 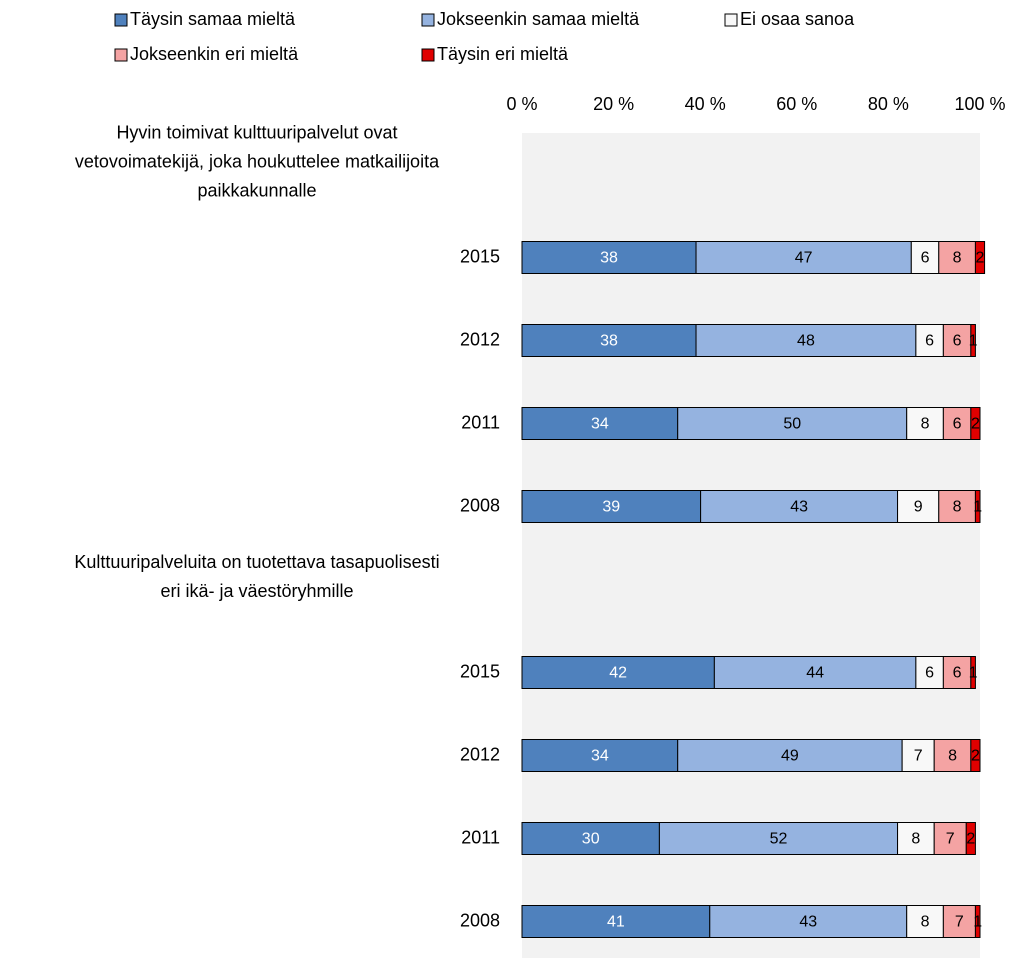 What do you see at coordinates (256, 190) in the screenshot?
I see `group-label: paikkakunnalle` at bounding box center [256, 190].